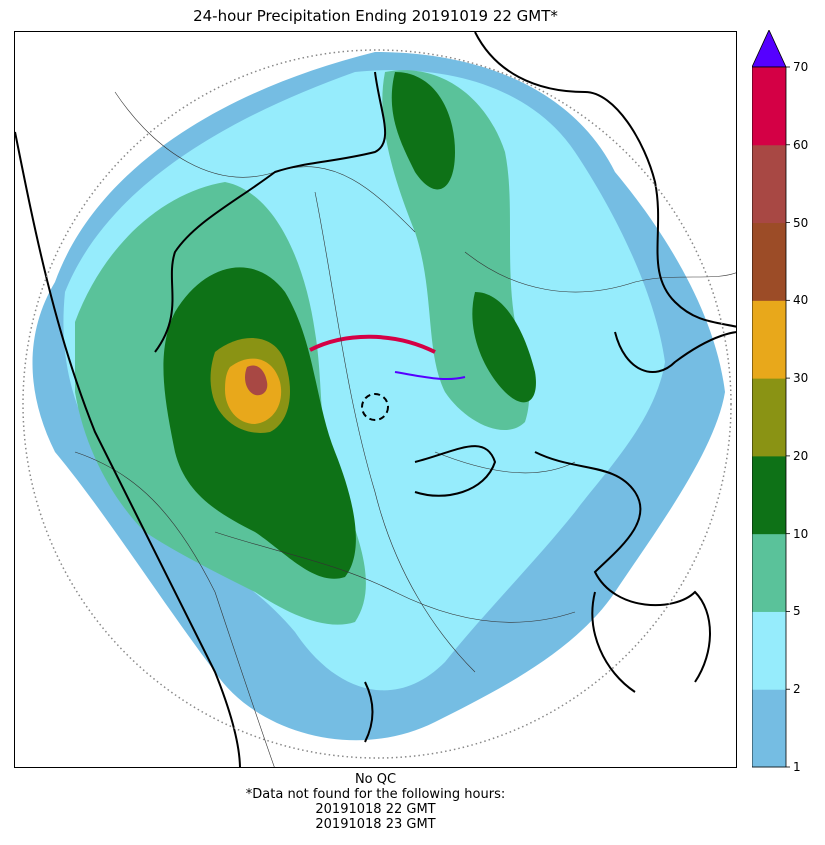 The height and width of the screenshot is (845, 825). What do you see at coordinates (801, 300) in the screenshot?
I see `colorbar-tick-label: 40` at bounding box center [801, 300].